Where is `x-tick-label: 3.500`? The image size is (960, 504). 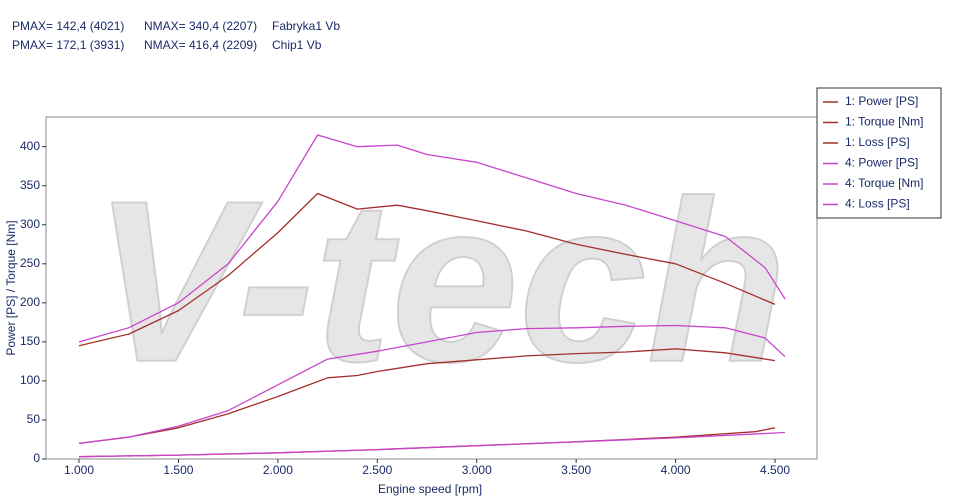 x-tick-label: 3.500 is located at coordinates (576, 470).